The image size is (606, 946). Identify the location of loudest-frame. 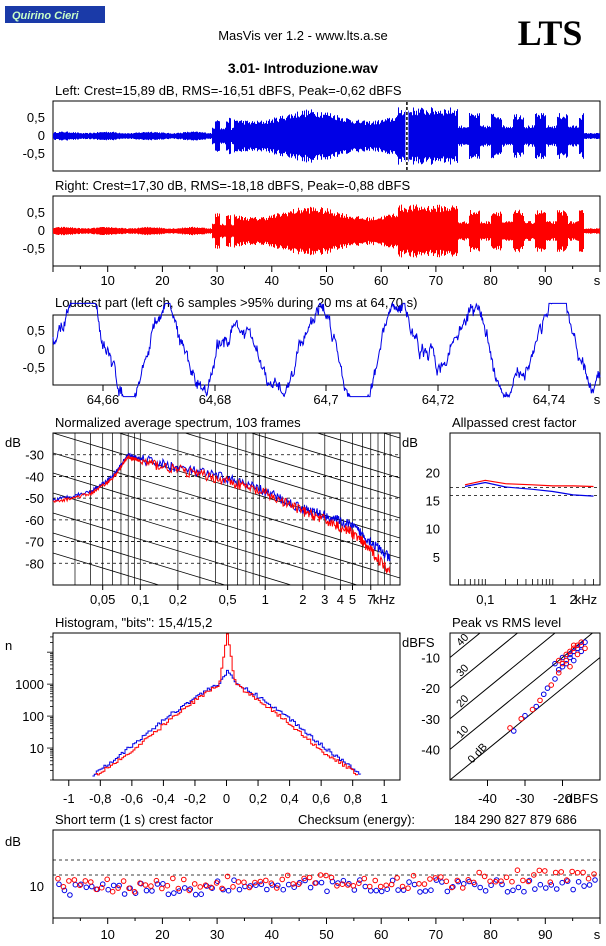
(326, 350).